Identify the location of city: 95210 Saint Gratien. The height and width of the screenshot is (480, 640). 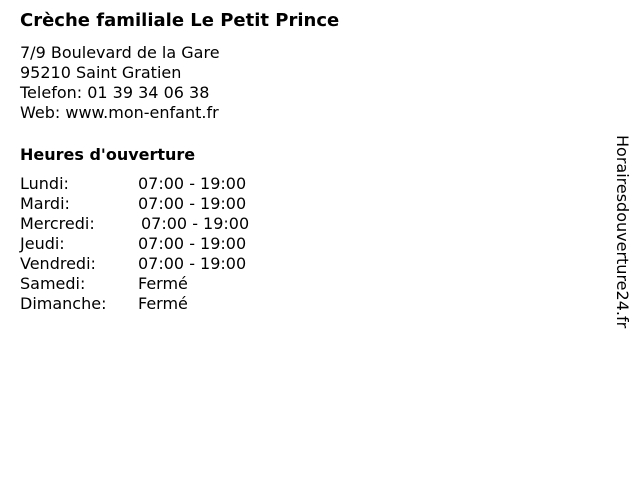
(101, 72).